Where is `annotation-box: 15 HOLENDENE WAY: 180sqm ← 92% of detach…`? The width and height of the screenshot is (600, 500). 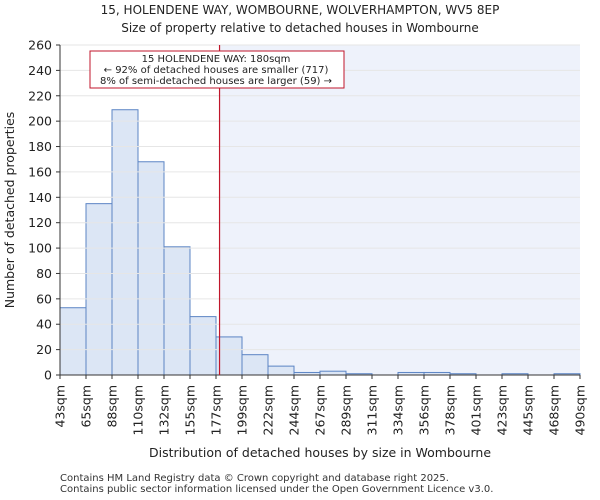
annotation-box: 15 HOLENDENE WAY: 180sqm ← 92% of detach… is located at coordinates (217, 69).